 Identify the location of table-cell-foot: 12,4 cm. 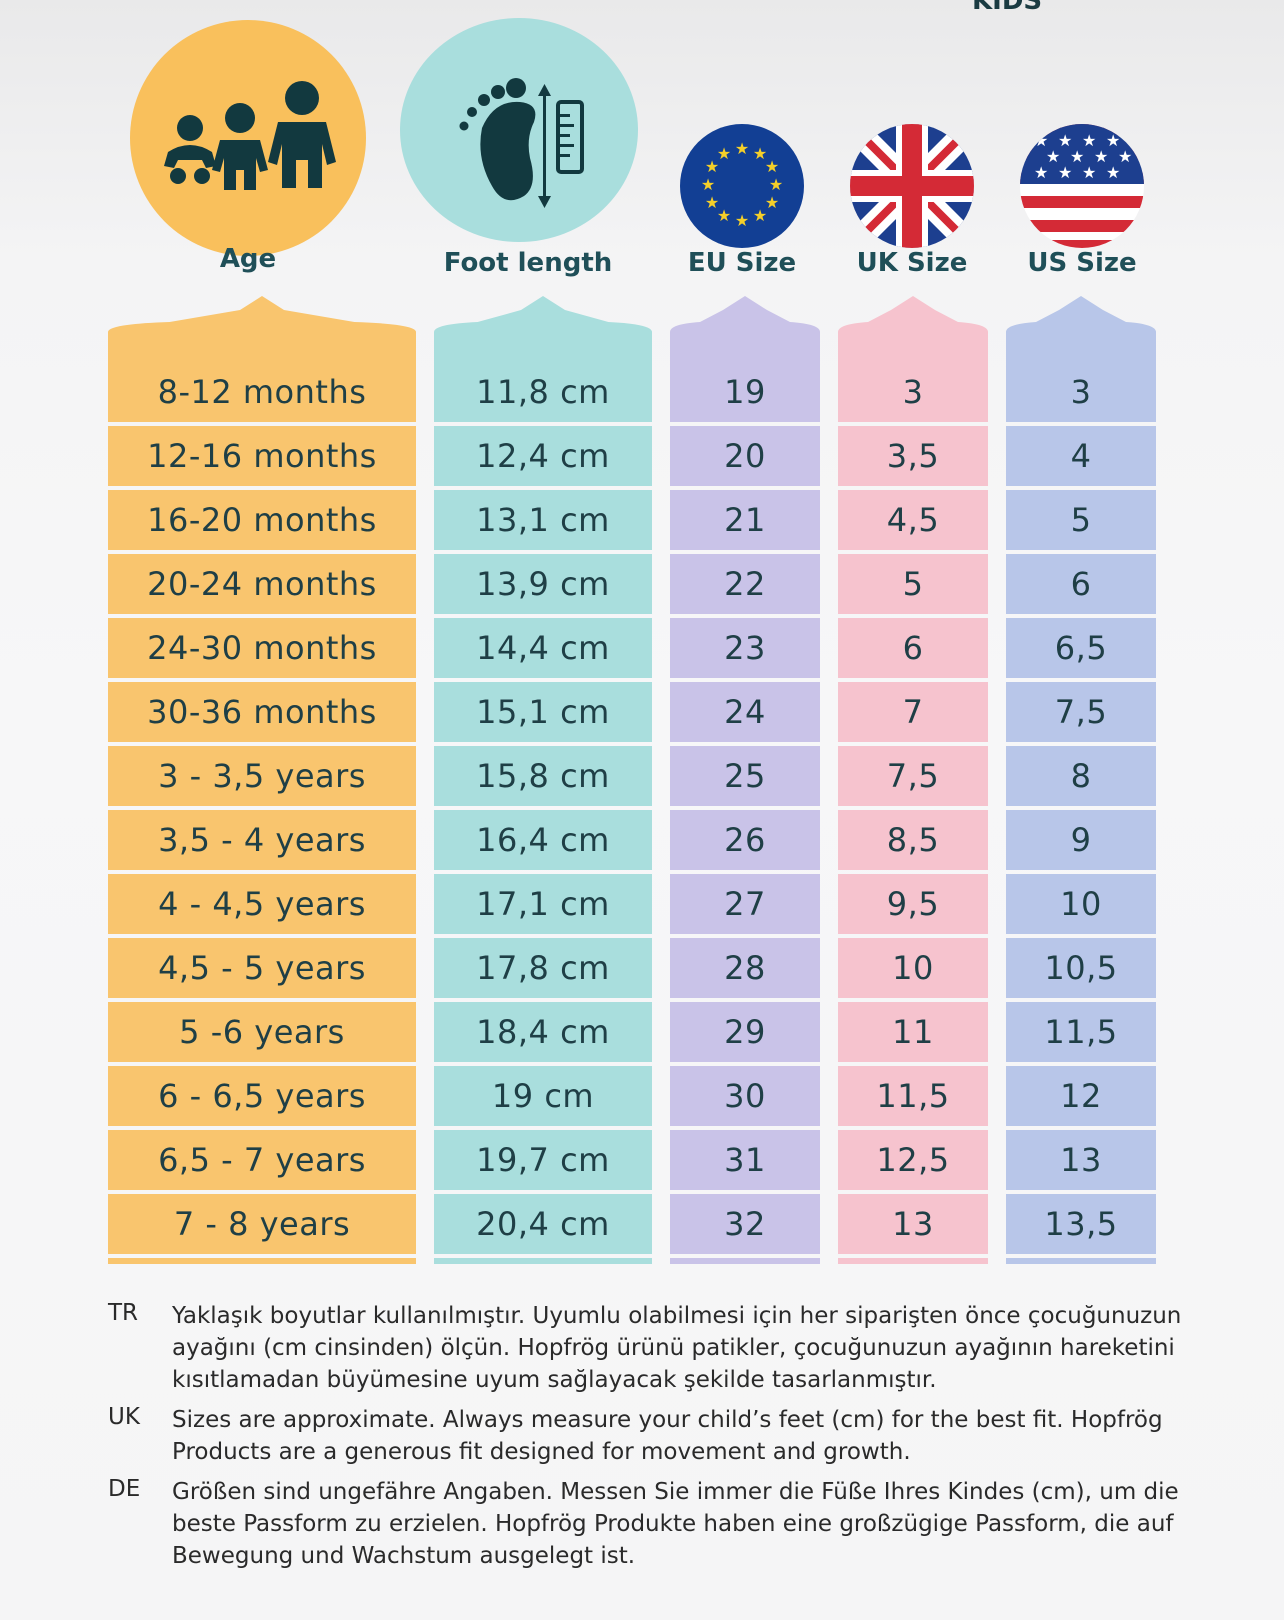
(543, 456).